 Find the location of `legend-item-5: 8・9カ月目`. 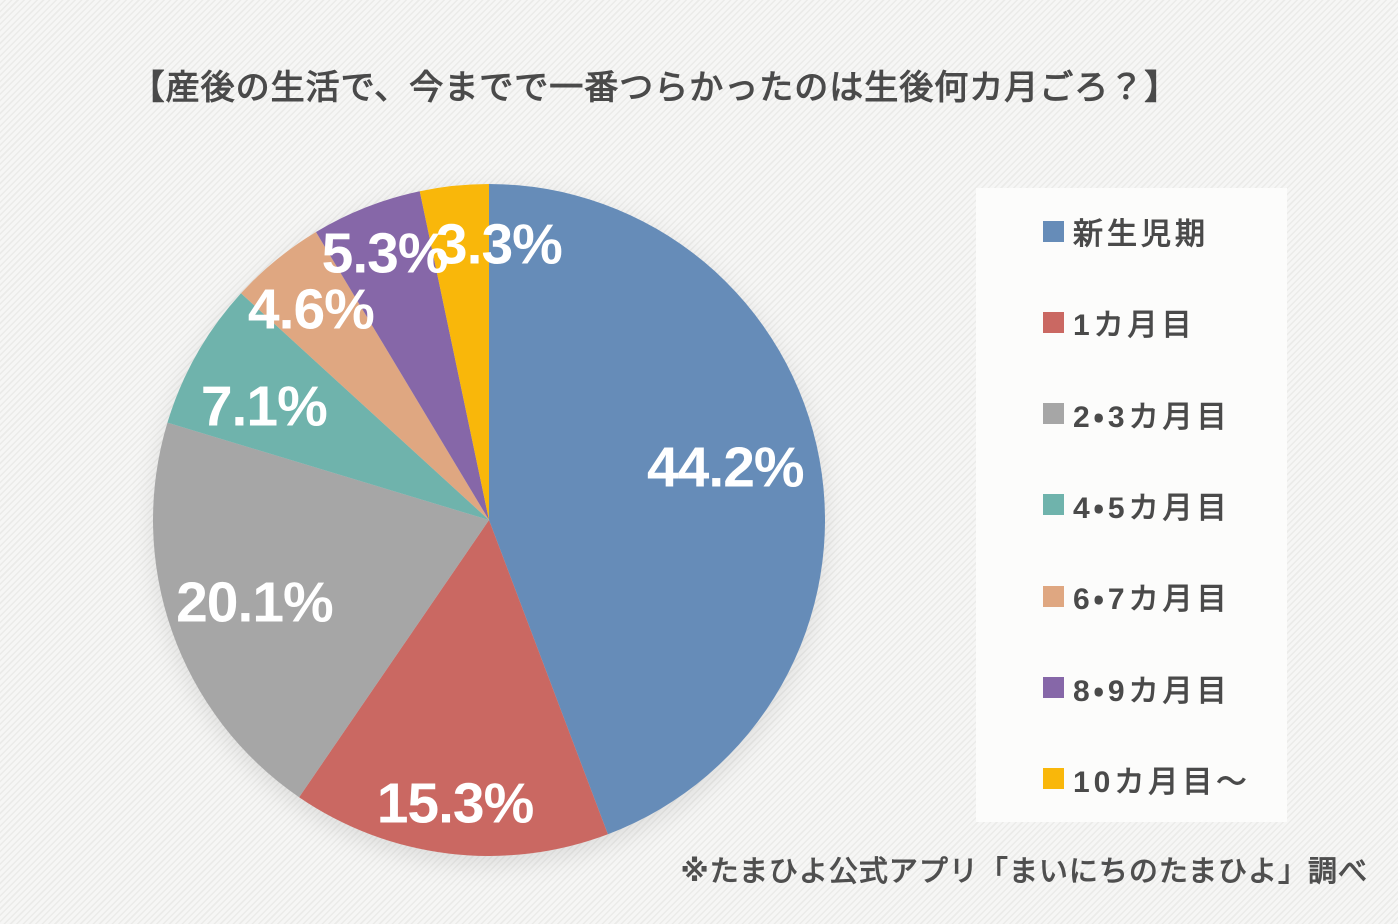

legend-item-5: 8・9カ月目 is located at coordinates (1160, 689).